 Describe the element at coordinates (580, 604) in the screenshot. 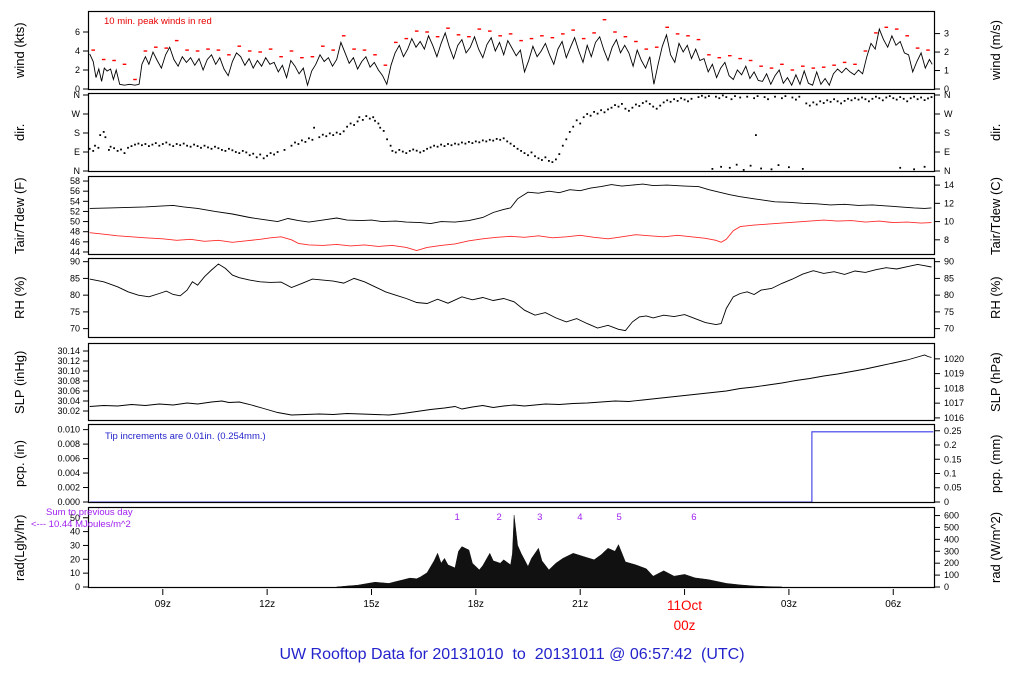

I see `x-label-21z: 21z` at that location.